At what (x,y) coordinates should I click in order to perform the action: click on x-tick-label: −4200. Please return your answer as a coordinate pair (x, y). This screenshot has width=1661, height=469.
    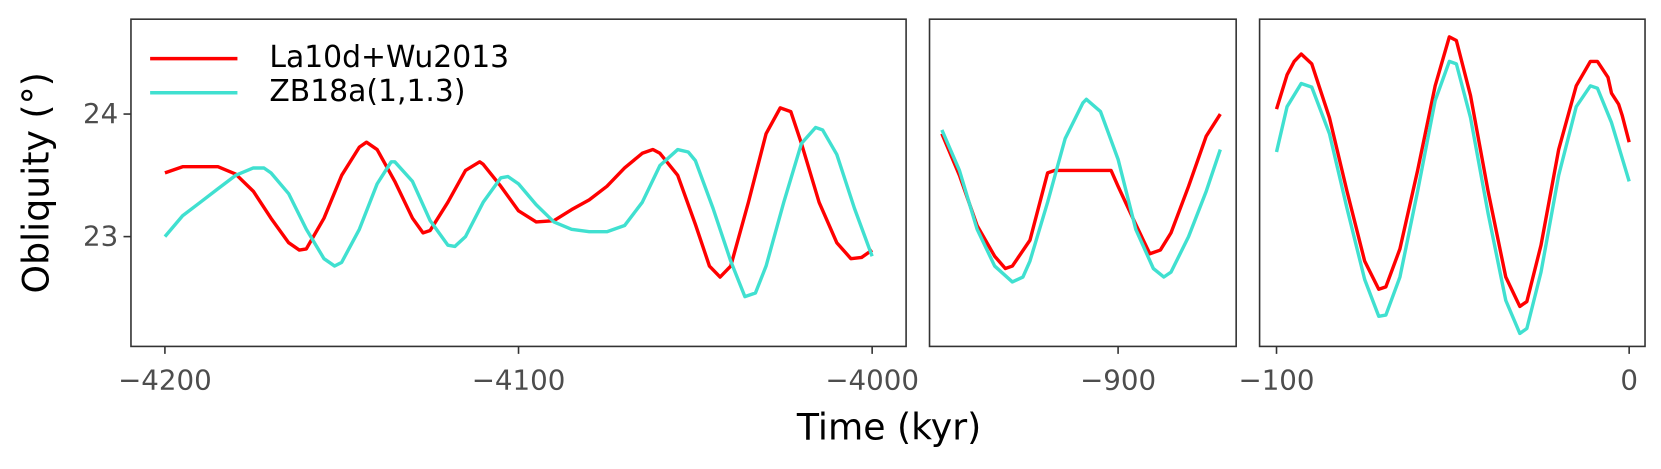
    Looking at the image, I should click on (165, 380).